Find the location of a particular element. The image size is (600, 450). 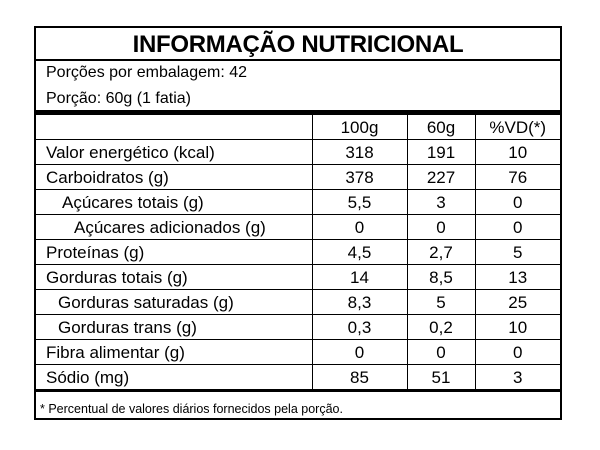

header-cell-100g: 100g is located at coordinates (359, 127).